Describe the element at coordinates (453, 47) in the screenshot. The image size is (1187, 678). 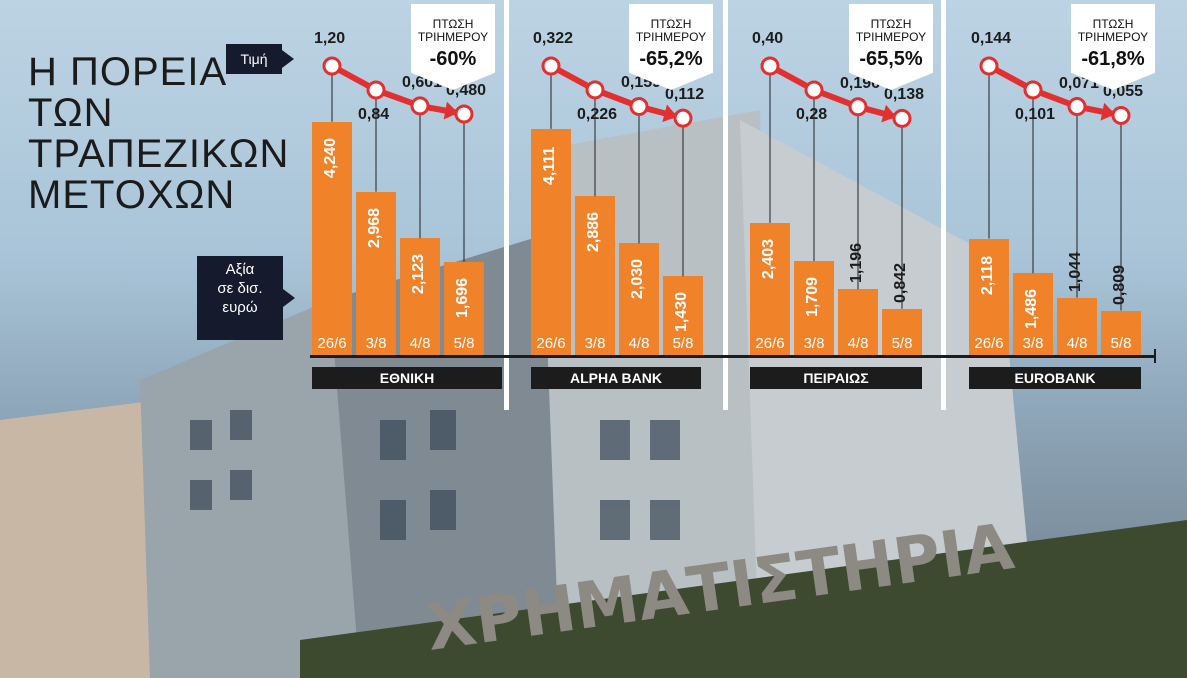
I see `drop-badge: ΠΤΩΣΗ ΤΡΙΗΜΕΡΟΥ -60%` at that location.